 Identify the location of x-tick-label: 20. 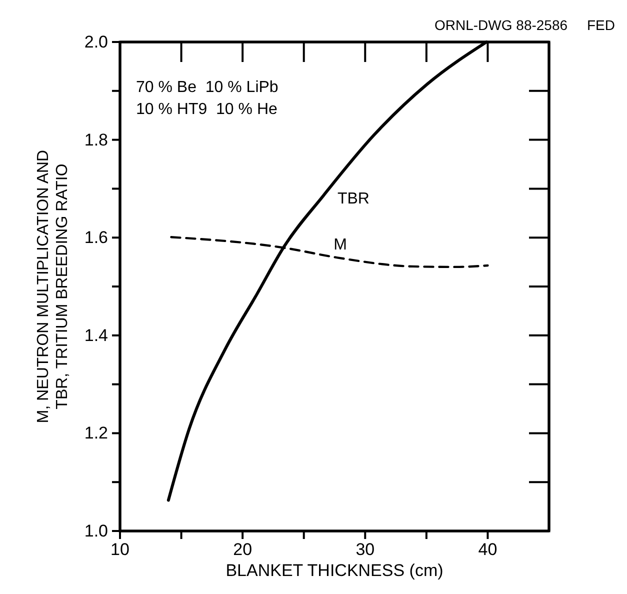
(242, 550).